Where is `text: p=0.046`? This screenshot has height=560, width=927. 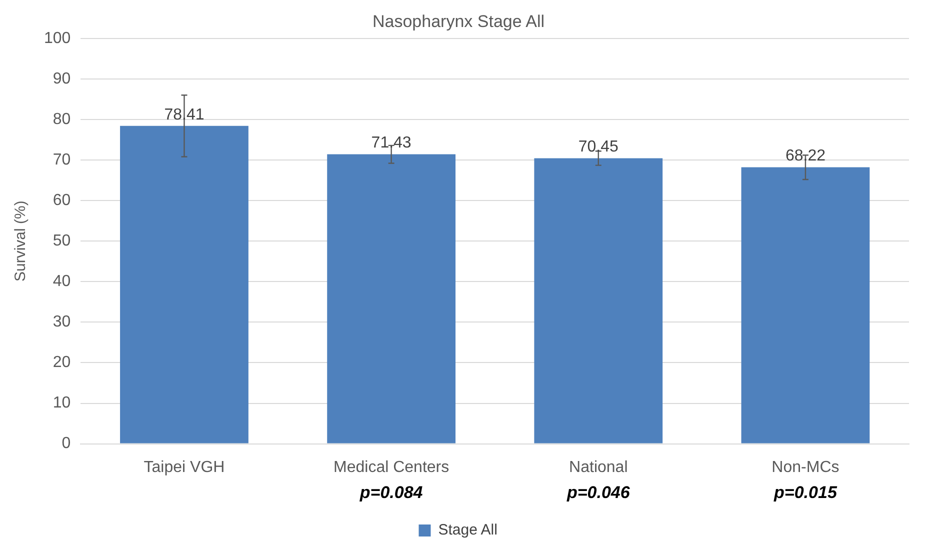 text: p=0.046 is located at coordinates (598, 492).